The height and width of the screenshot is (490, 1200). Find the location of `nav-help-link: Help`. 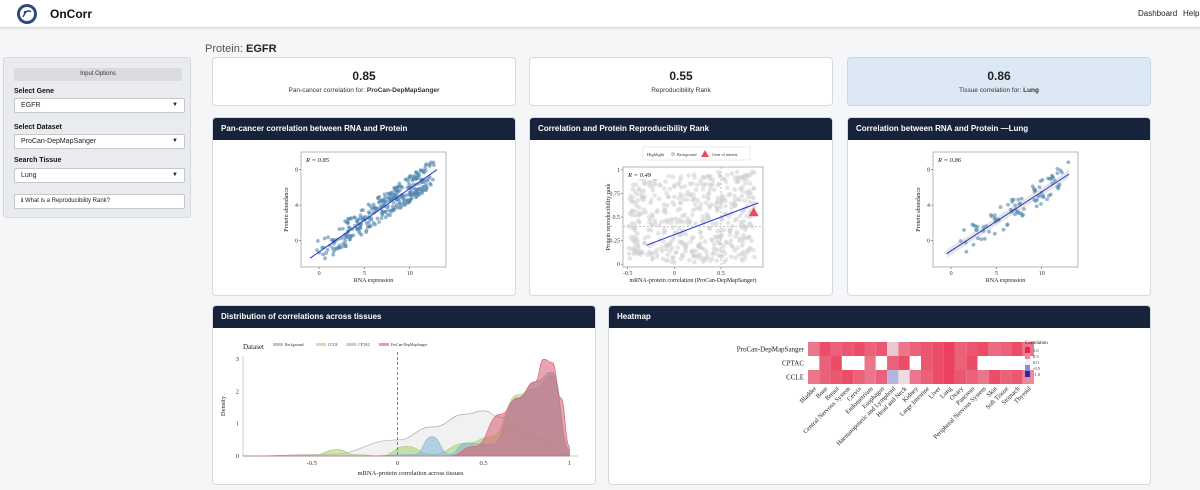

nav-help-link: Help is located at coordinates (1191, 13).